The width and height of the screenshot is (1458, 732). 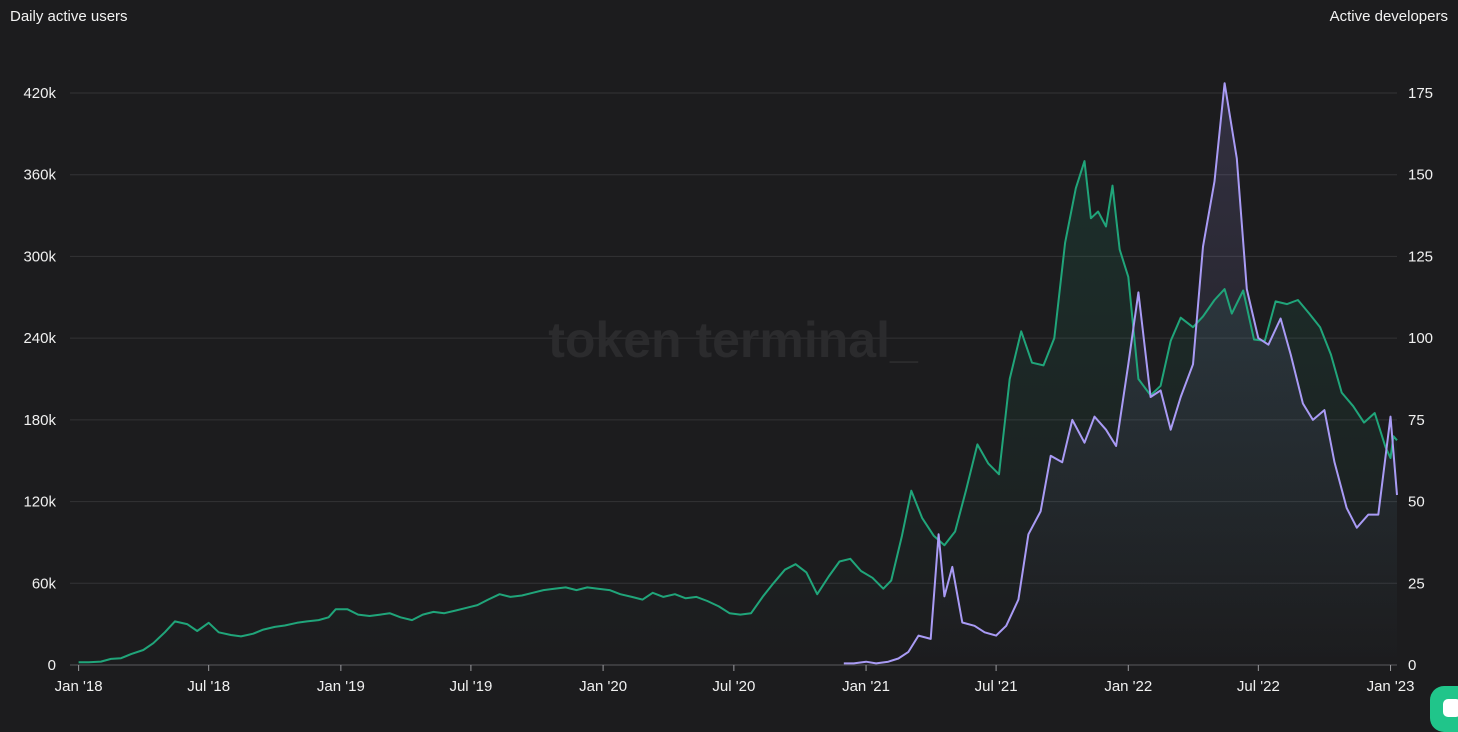 I want to click on left-tick-label: 60k, so click(x=44, y=583).